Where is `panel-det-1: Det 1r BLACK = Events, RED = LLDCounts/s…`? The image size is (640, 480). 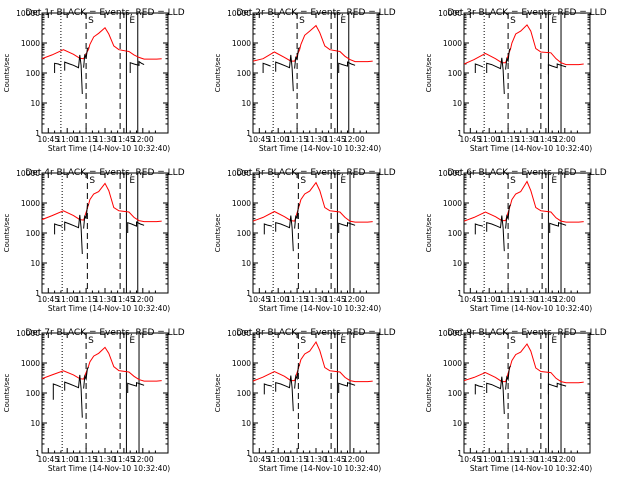 panel-det-1: Det 1r BLACK = Events, RED = LLDCounts/s… is located at coordinates (94, 80).